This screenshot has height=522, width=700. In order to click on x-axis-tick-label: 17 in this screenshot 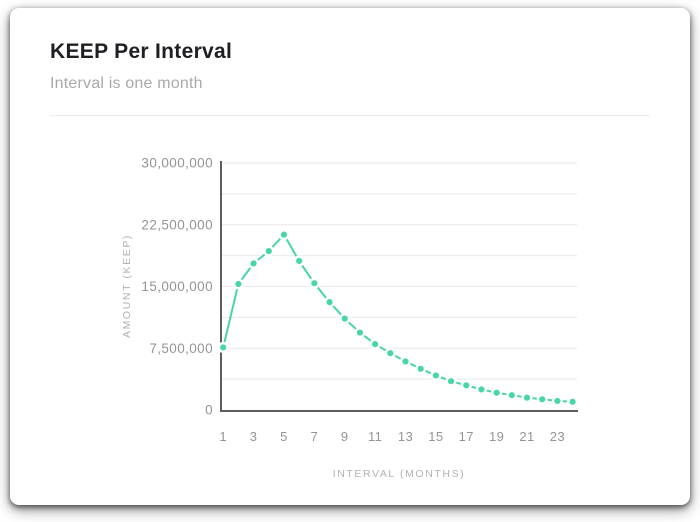, I will do `click(466, 436)`.